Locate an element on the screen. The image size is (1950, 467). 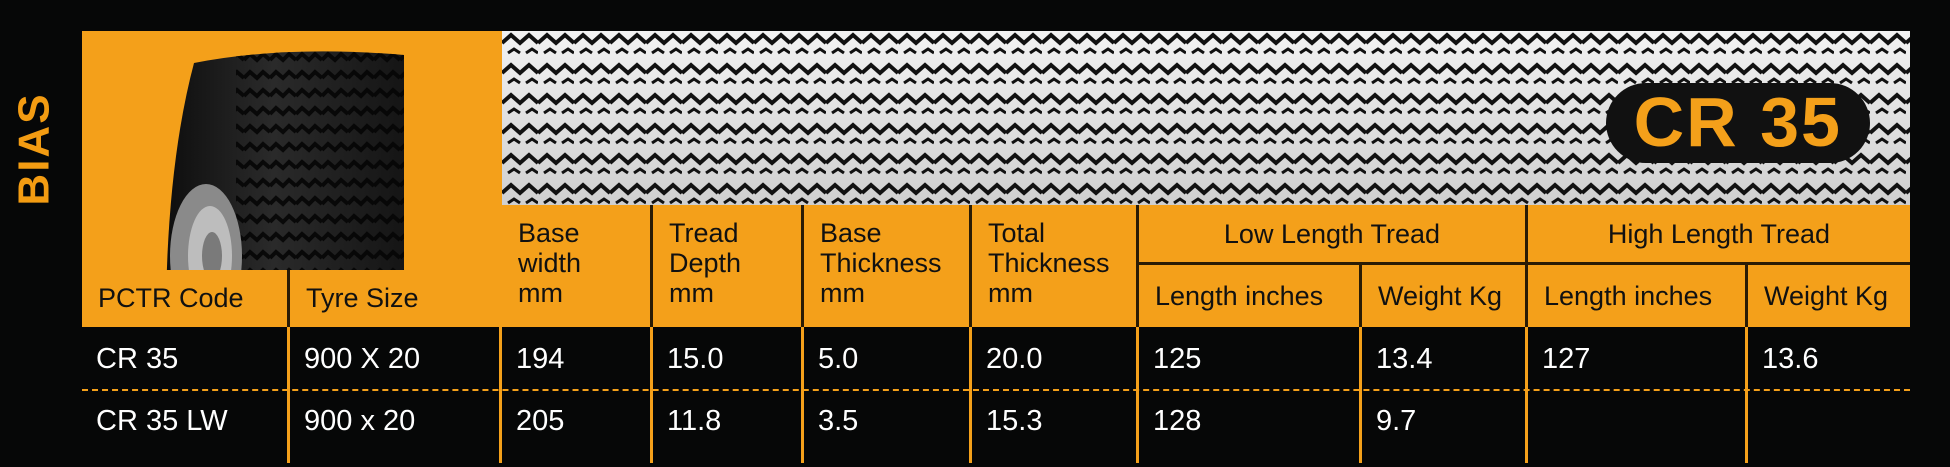
category-label: BIAS is located at coordinates (34, 149).